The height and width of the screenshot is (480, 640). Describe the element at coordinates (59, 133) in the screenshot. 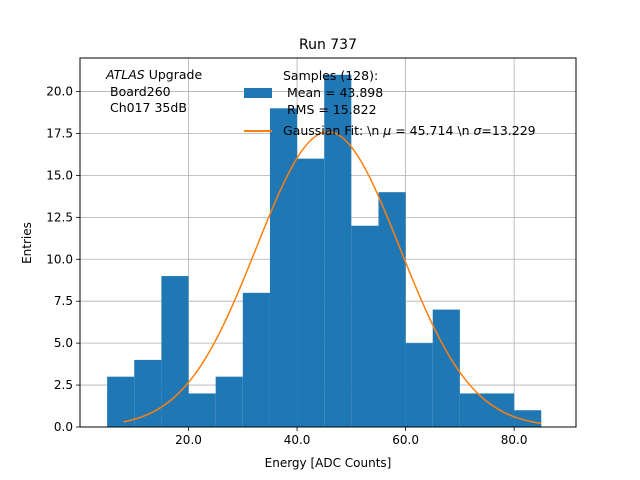

I see `y-tick-label: 17.5` at that location.